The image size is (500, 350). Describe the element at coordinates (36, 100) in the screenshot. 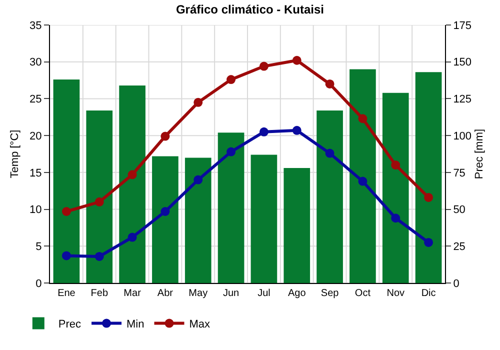

I see `y-tick-label: 25` at that location.